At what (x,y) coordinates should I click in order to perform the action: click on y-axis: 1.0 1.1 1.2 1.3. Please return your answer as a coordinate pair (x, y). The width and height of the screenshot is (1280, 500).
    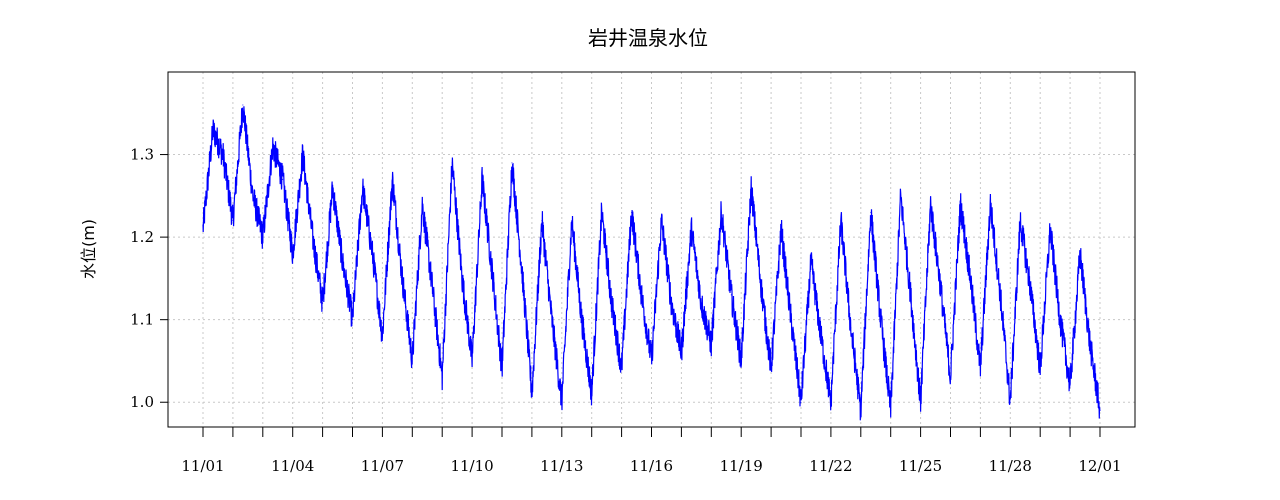
    Looking at the image, I should click on (149, 278).